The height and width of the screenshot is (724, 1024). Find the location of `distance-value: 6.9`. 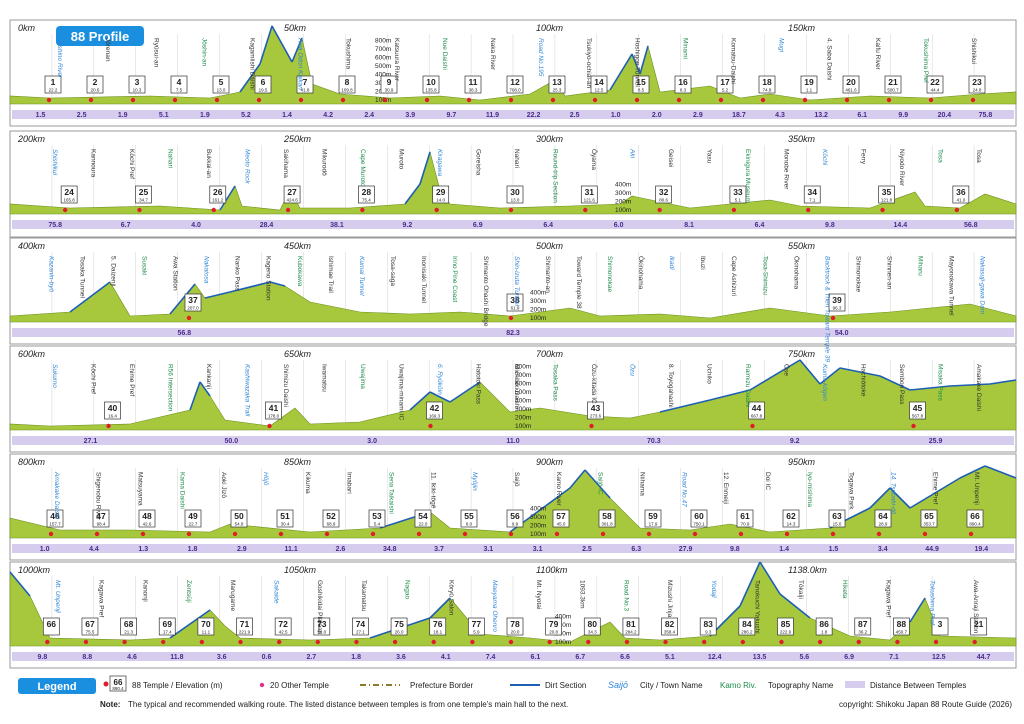

distance-value: 6.9 is located at coordinates (478, 225).